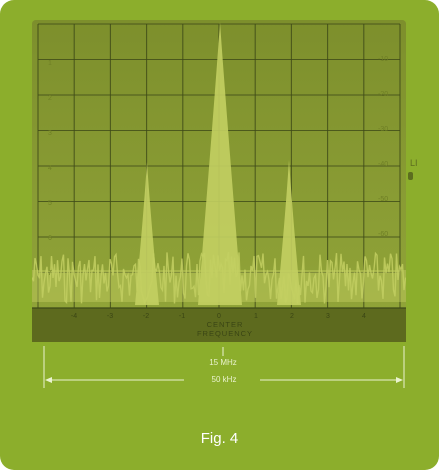  Describe the element at coordinates (50, 98) in the screenshot. I see `row-label-left: 2` at that location.